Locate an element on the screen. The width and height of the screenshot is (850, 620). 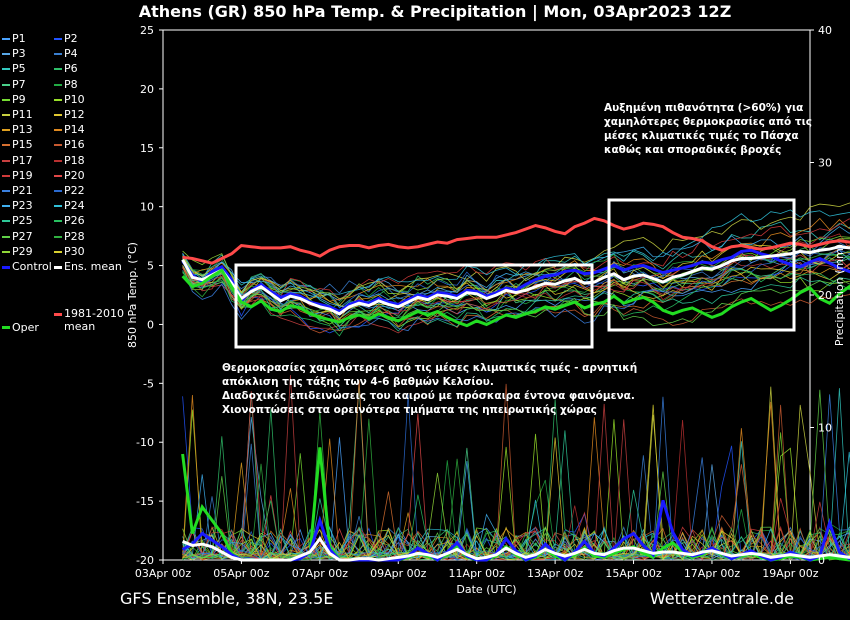
legend-label: P6 is located at coordinates (71, 69).